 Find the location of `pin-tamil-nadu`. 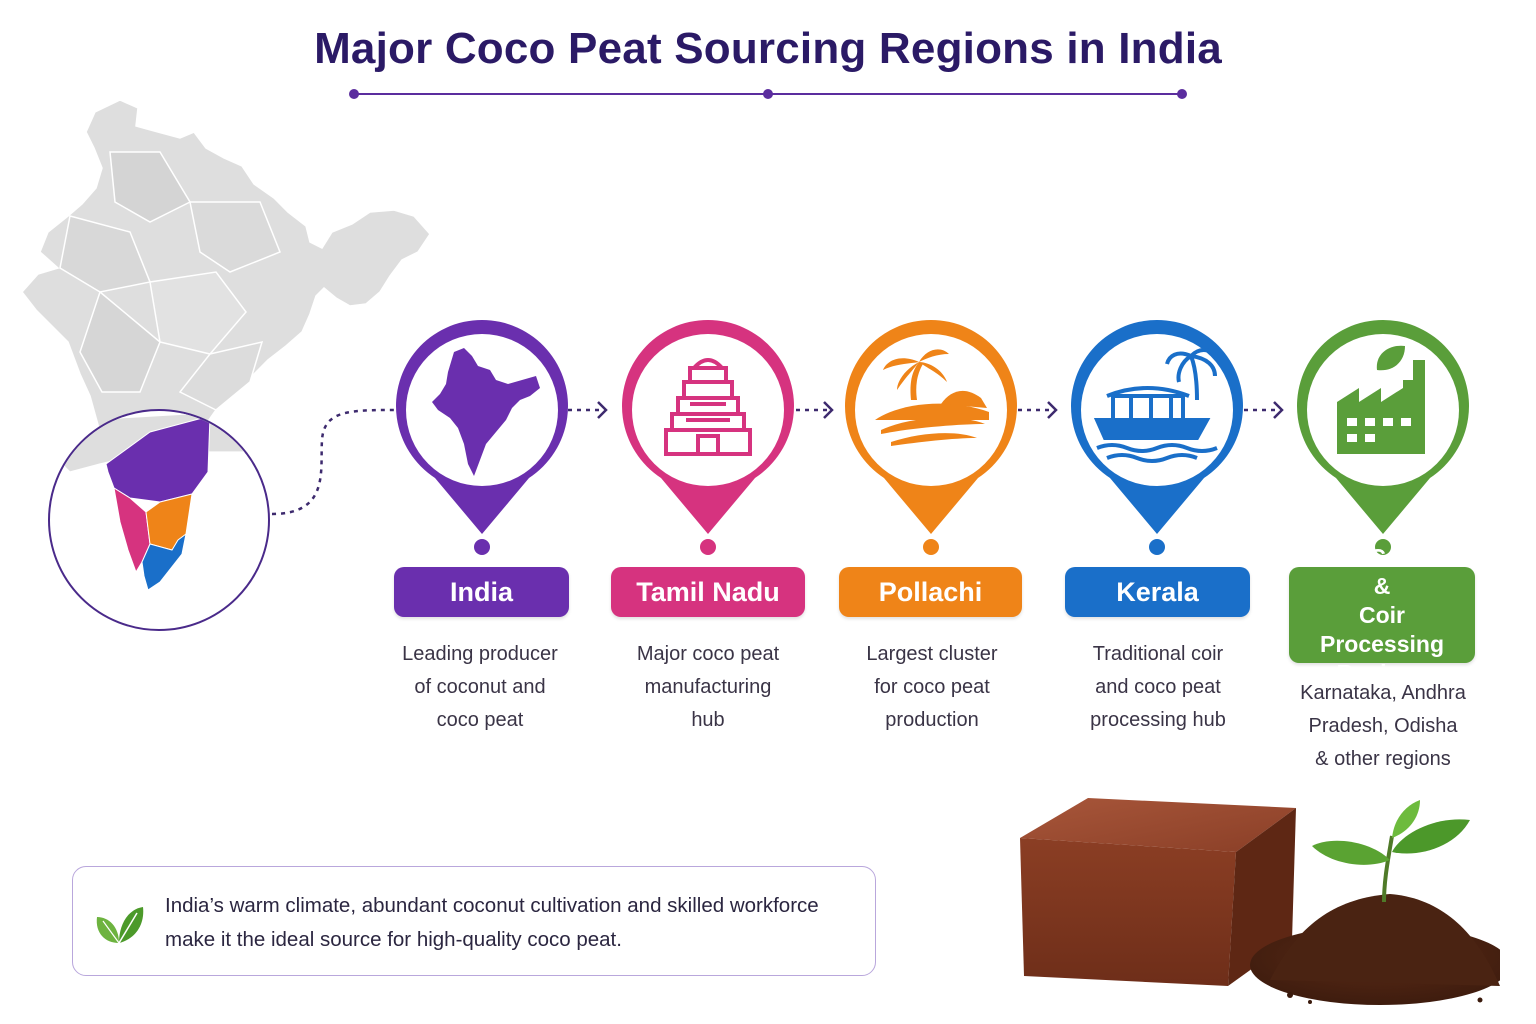

pin-tamil-nadu is located at coordinates (708, 437).